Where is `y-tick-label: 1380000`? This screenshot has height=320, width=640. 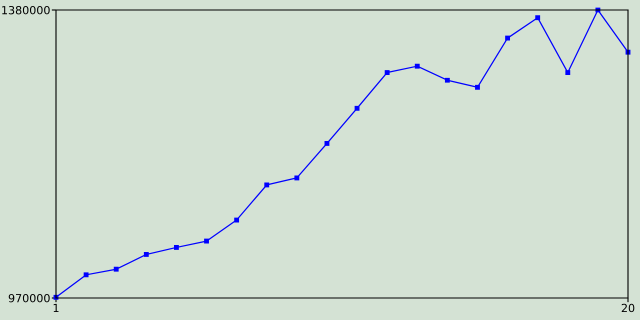 y-tick-label: 1380000 is located at coordinates (26, 10).